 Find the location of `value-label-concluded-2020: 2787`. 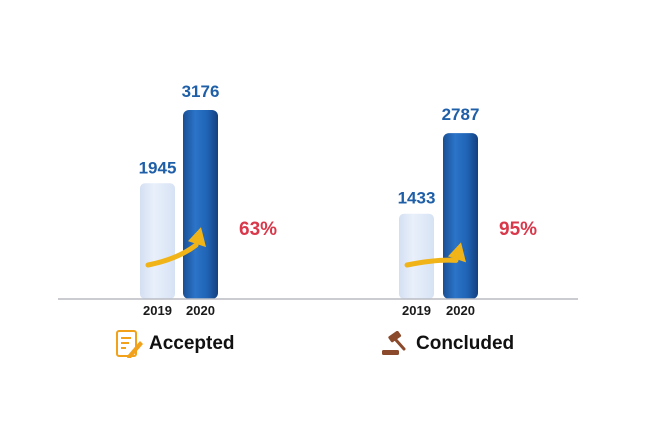

value-label-concluded-2020: 2787 is located at coordinates (461, 114).